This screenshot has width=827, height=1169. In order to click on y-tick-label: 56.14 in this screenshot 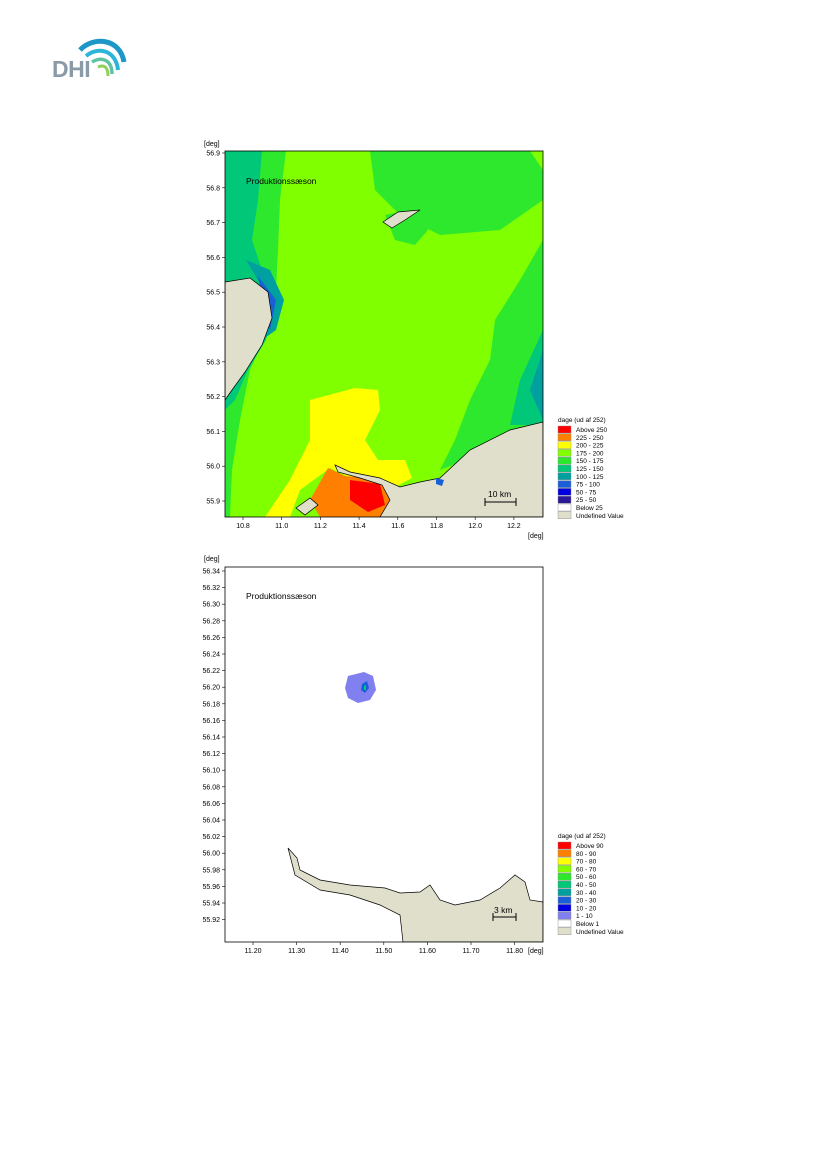, I will do `click(211, 738)`.